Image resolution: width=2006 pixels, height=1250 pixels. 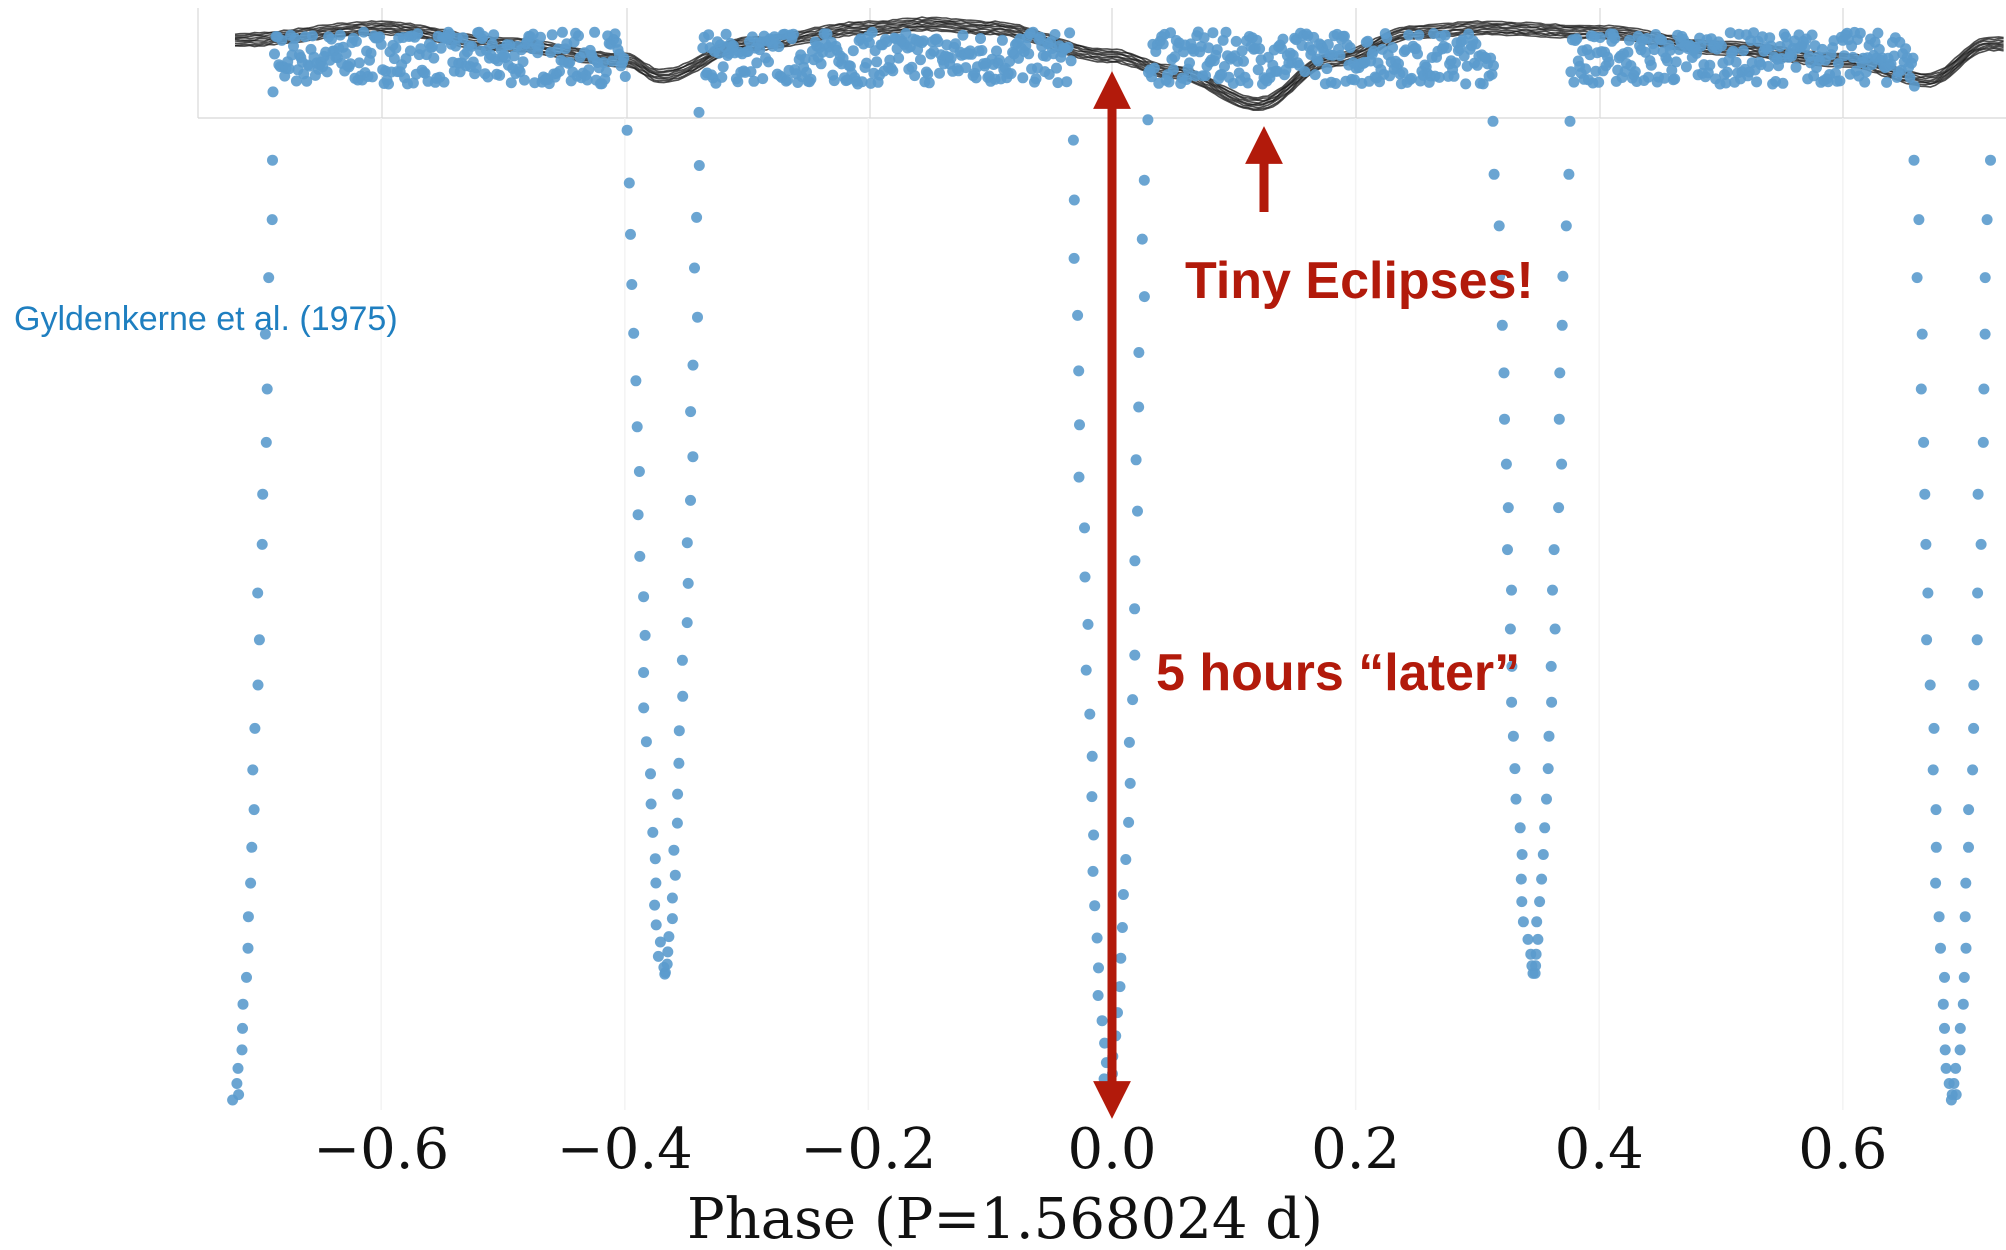 What do you see at coordinates (1100, 1149) in the screenshot?
I see `x-axis-ticks: −0.6 −0.4 −0.2 0.0 0.2 0.4 0.6` at bounding box center [1100, 1149].